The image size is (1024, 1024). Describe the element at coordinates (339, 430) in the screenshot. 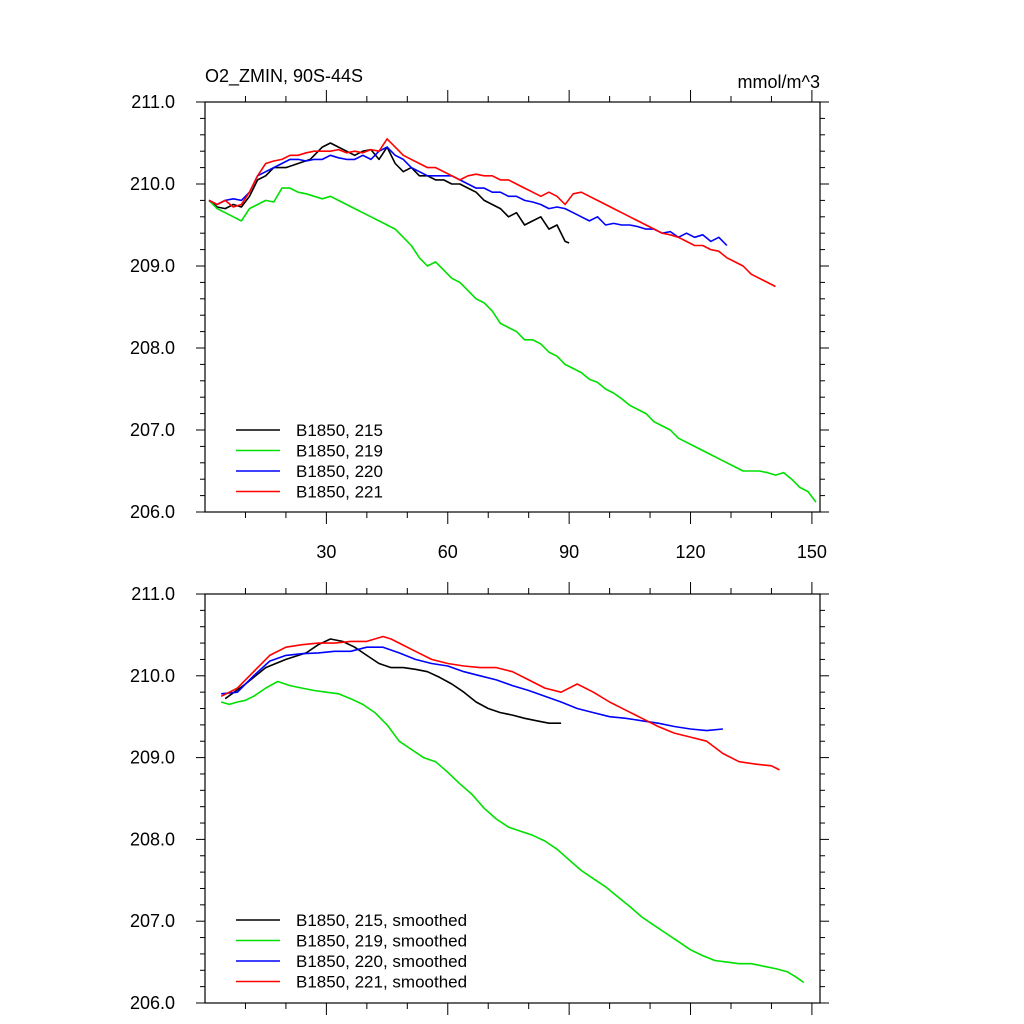

I see `legend-label: B1850, 215` at that location.